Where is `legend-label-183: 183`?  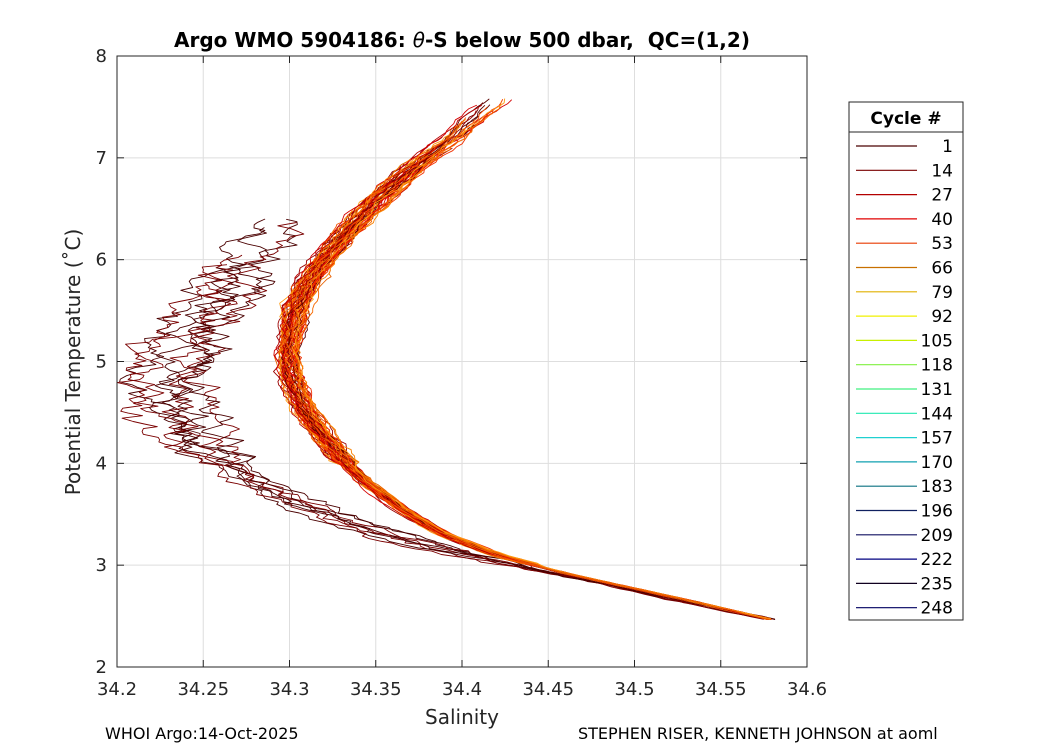
legend-label-183: 183 is located at coordinates (937, 487).